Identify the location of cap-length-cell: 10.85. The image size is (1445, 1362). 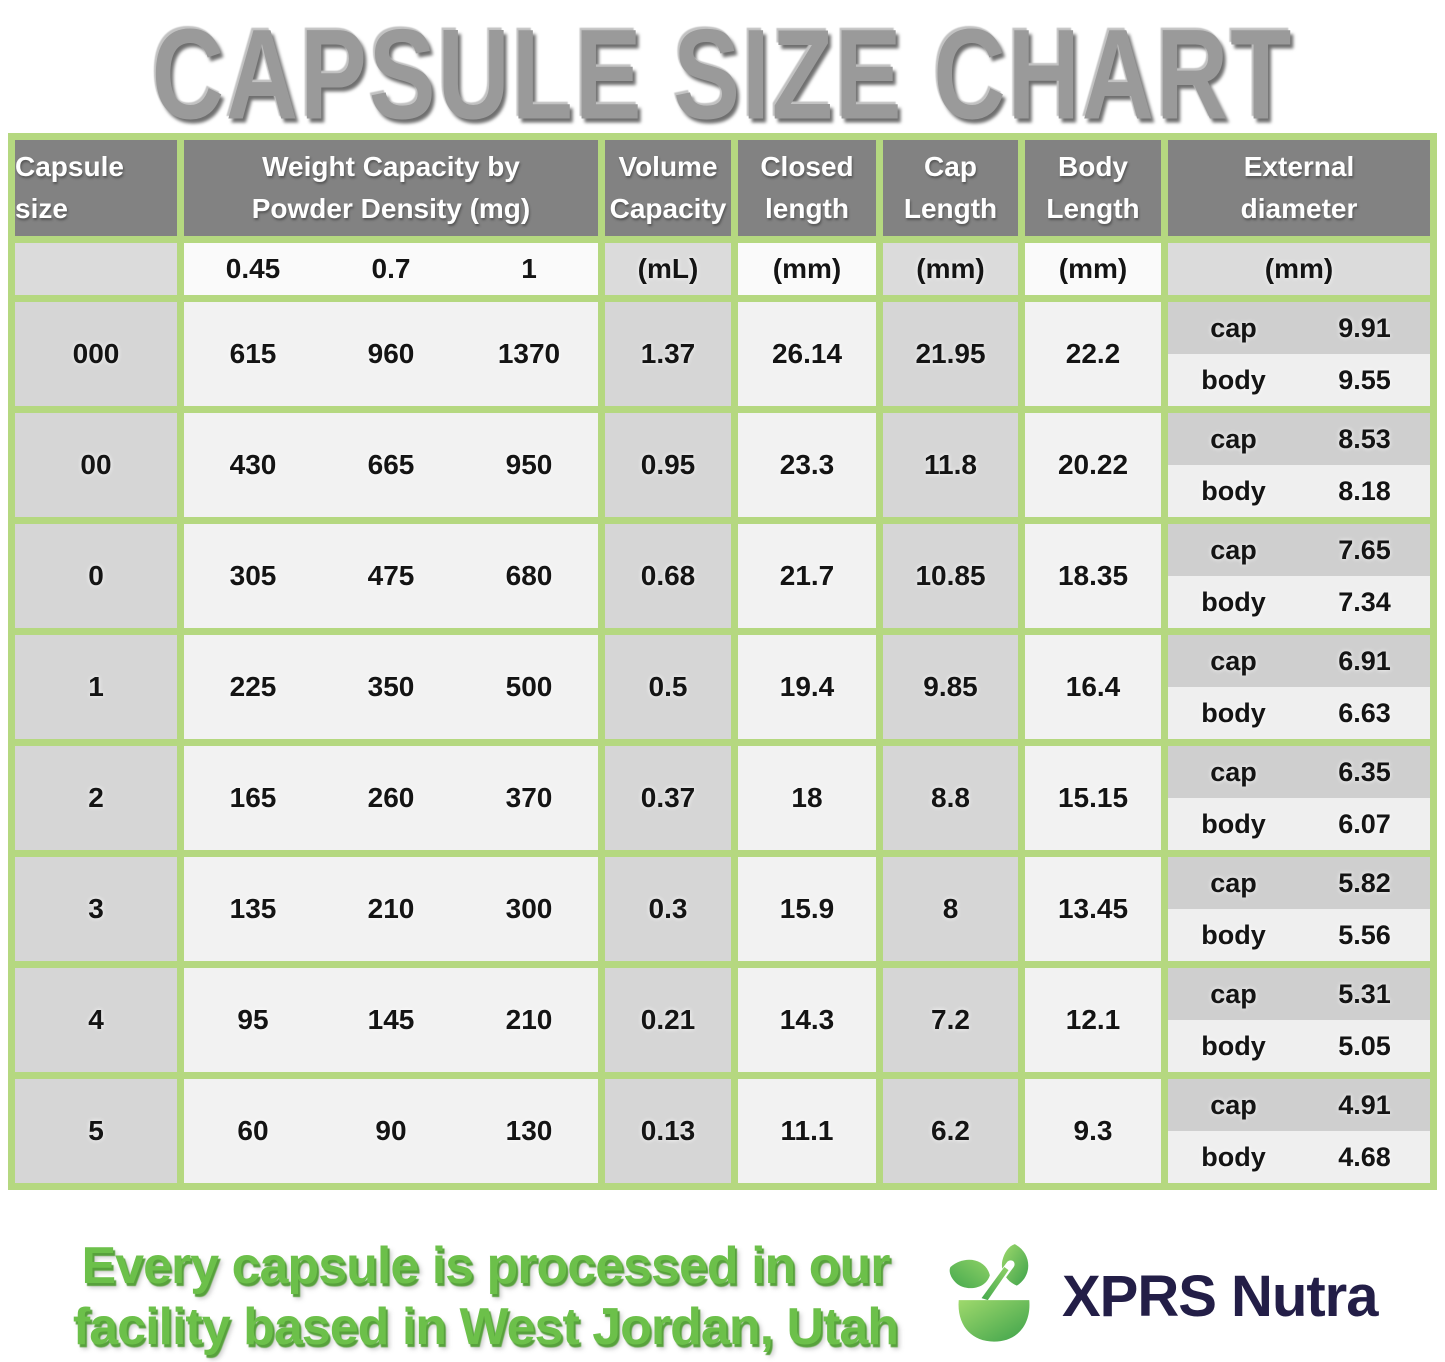
(950, 576).